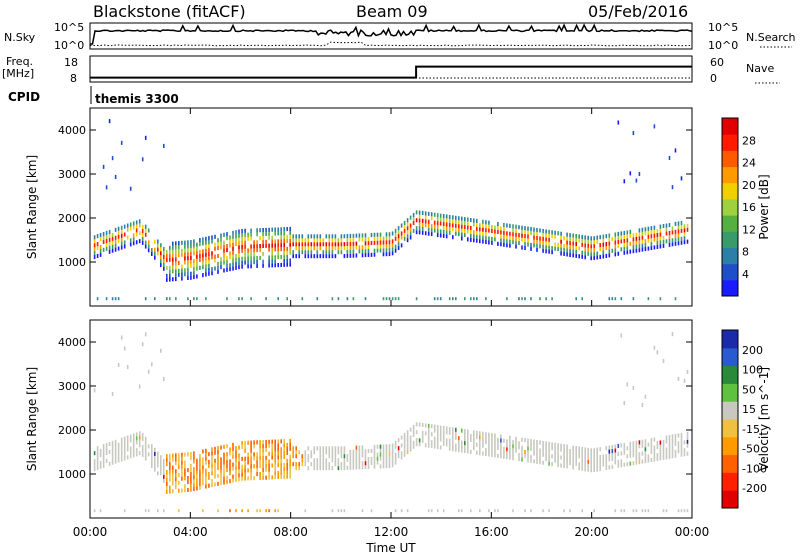 This screenshot has height=554, width=800. Describe the element at coordinates (754, 488) in the screenshot. I see `colorbar-tick-label: -200` at that location.